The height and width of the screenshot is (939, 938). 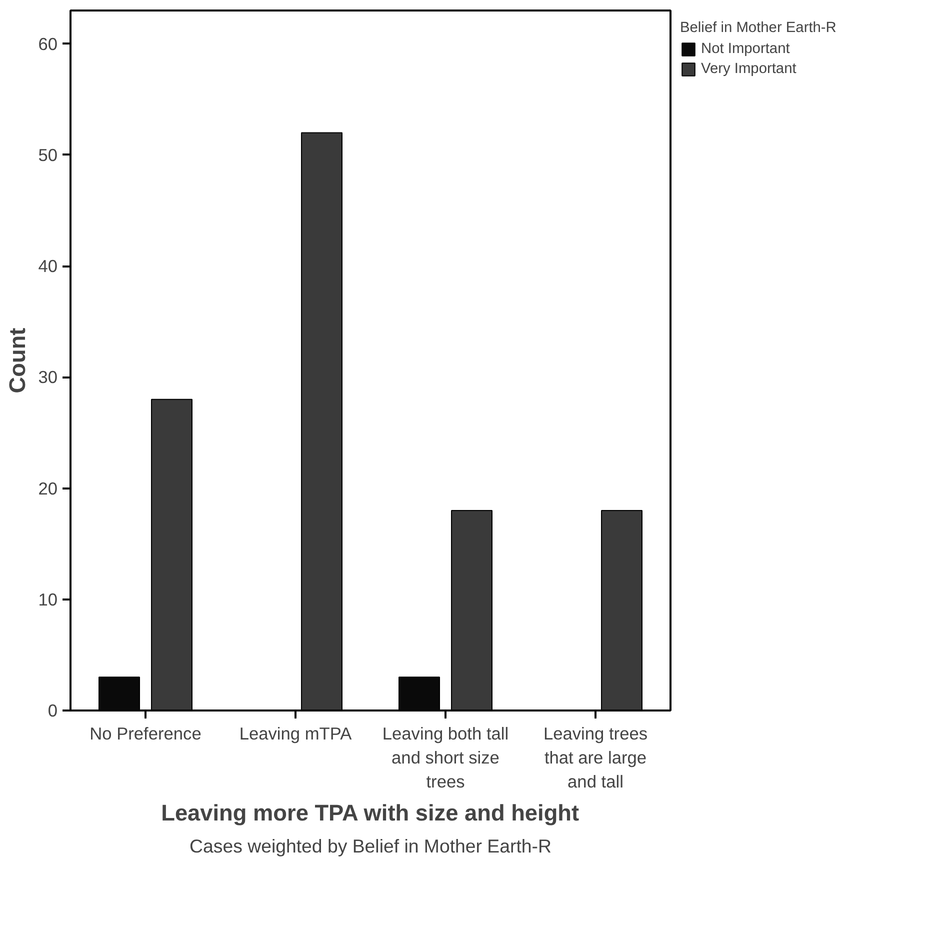 I want to click on x-axis-title: Leaving more TPA with size and height, so click(x=370, y=813).